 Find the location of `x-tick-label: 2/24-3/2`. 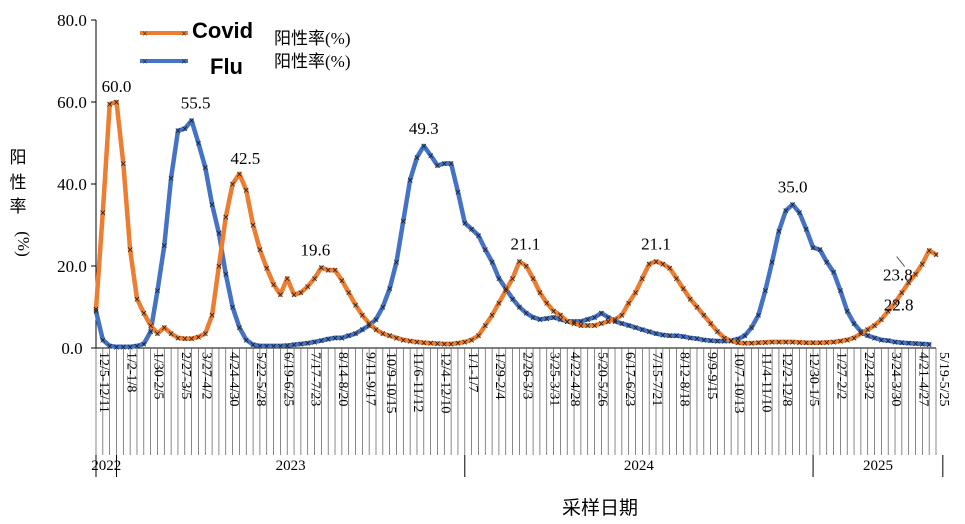

x-tick-label: 2/24-3/2 is located at coordinates (868, 375).